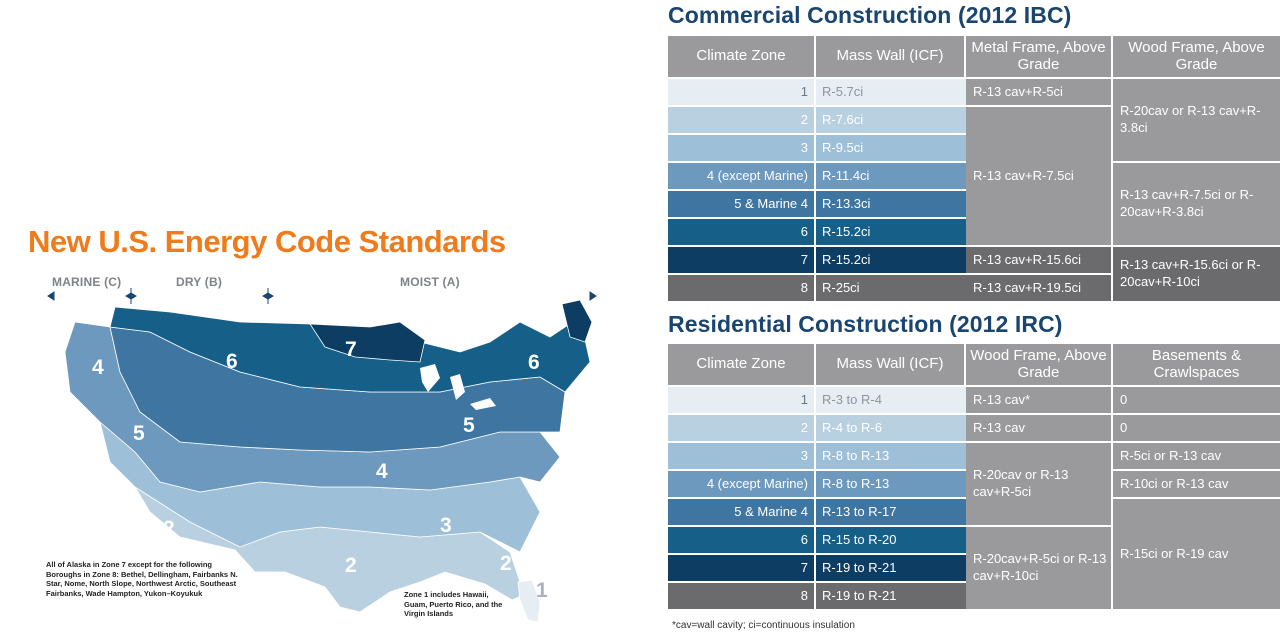 The width and height of the screenshot is (1280, 640). Describe the element at coordinates (891, 513) in the screenshot. I see `mass-wall-cell: R-13 to R-17` at that location.